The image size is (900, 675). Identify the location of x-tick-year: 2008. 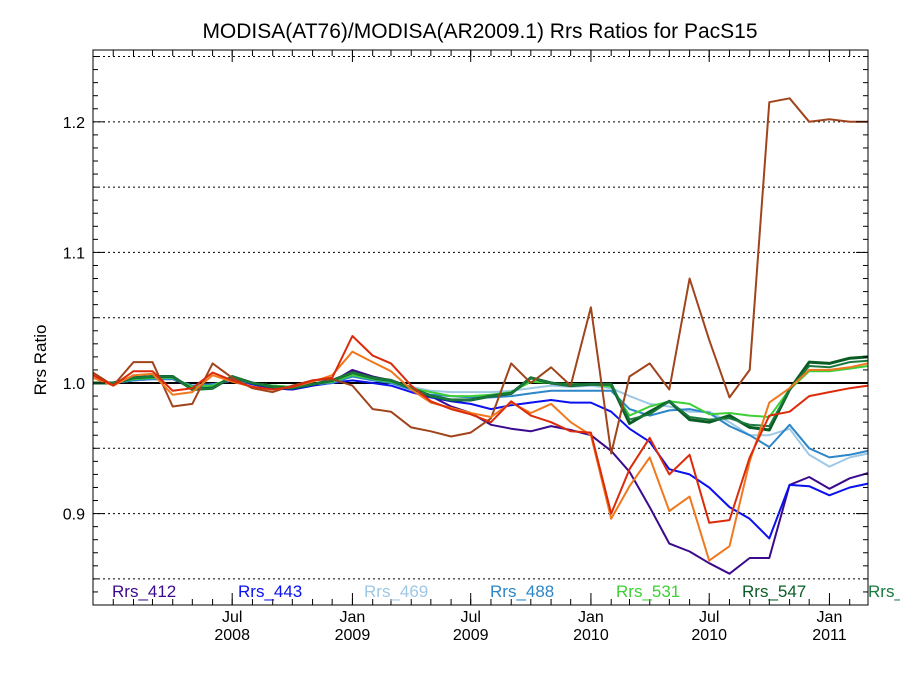
(232, 635).